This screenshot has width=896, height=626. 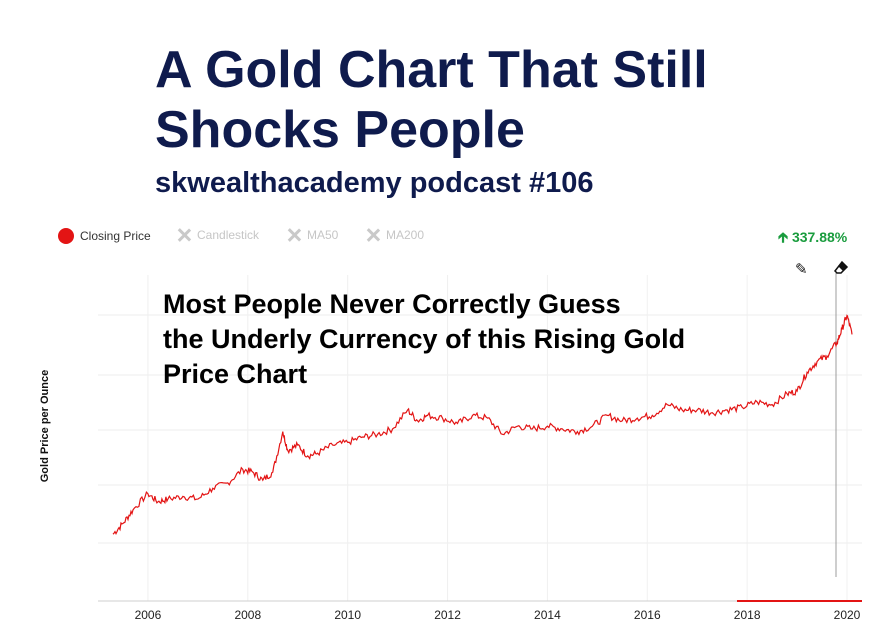 What do you see at coordinates (392, 304) in the screenshot?
I see `overlay-line-1: Most People Never Correctly Guess` at bounding box center [392, 304].